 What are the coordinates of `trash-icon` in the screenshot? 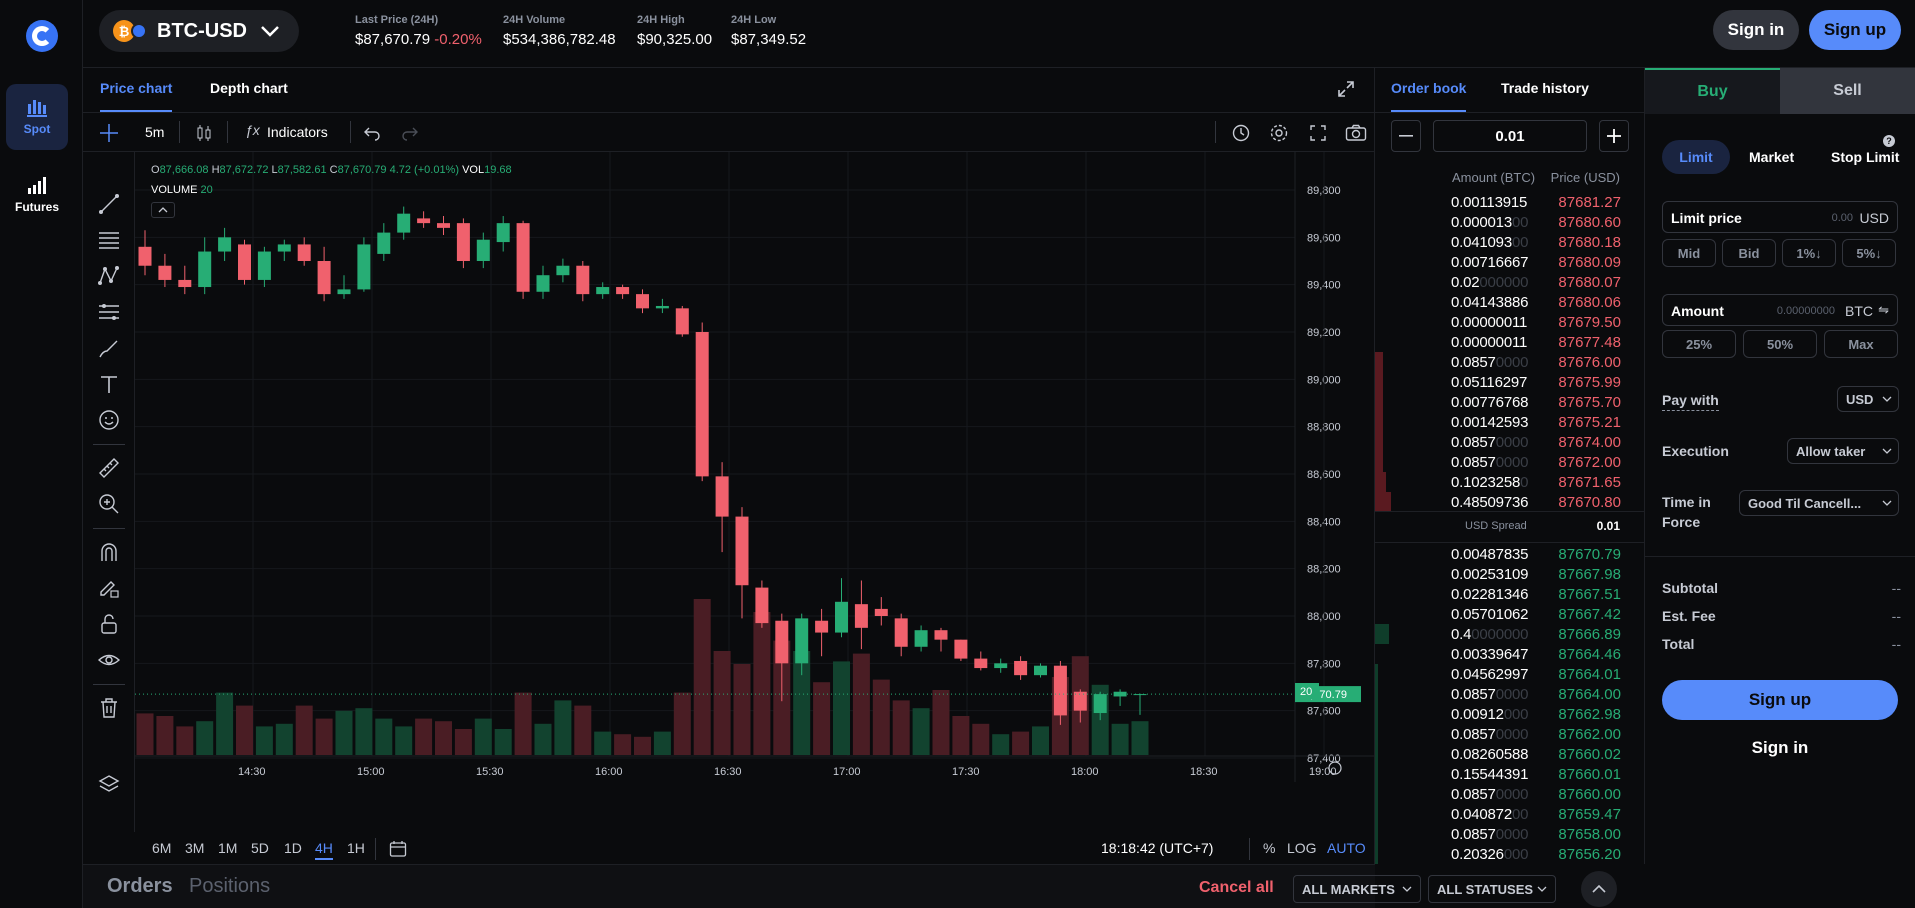 It's located at (109, 708).